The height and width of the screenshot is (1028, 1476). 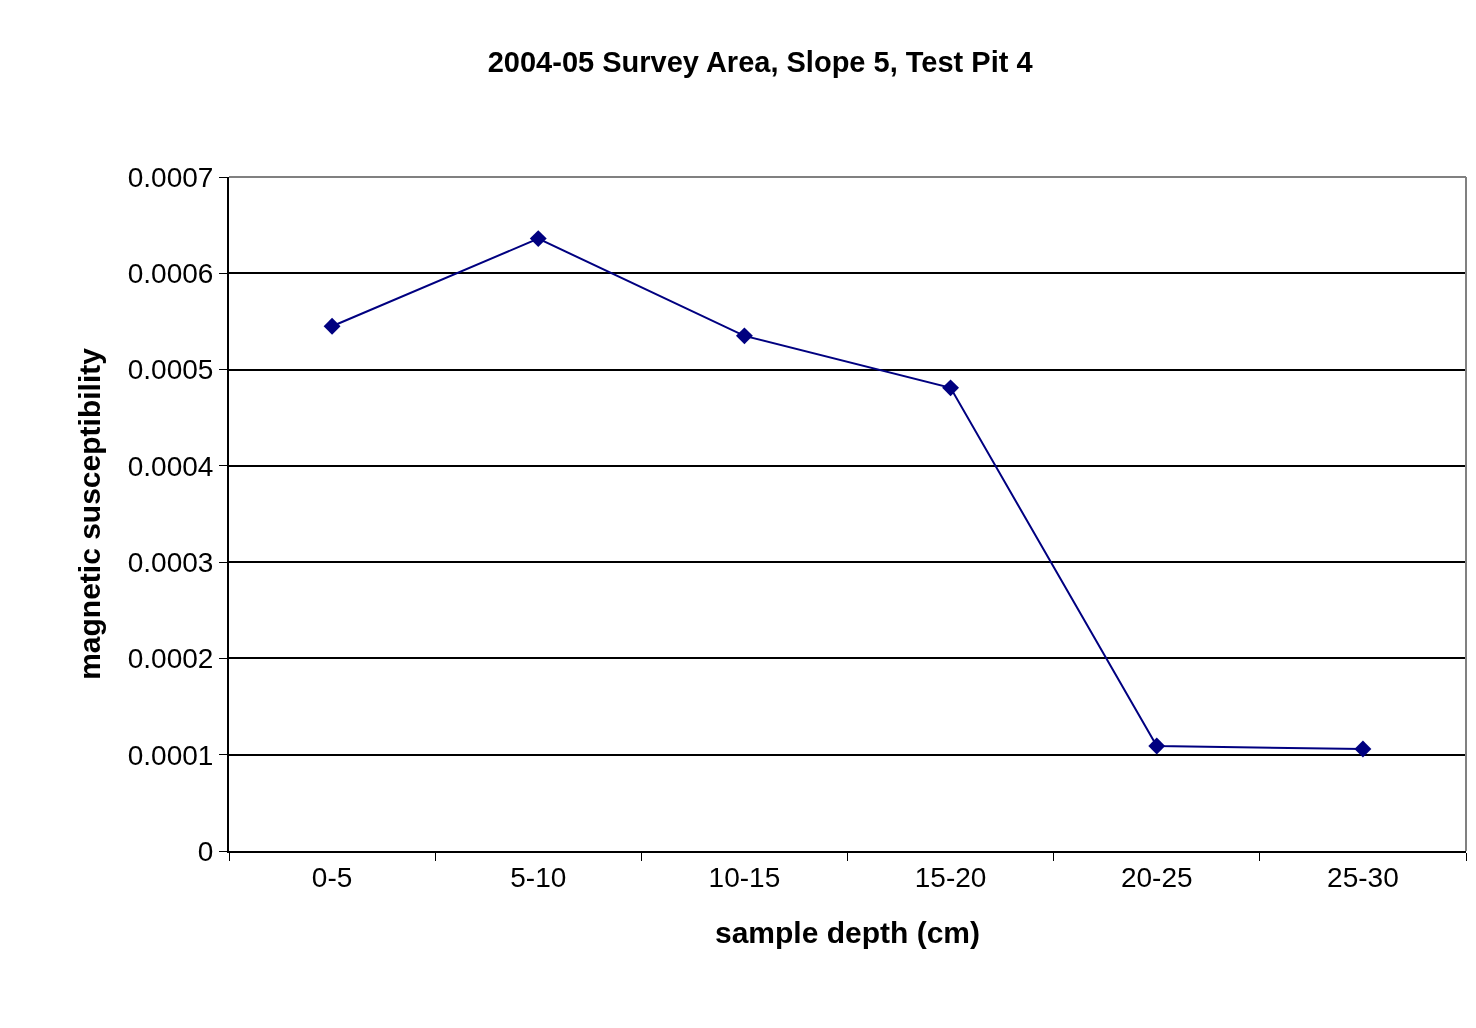 I want to click on y-tick-label: 0.0006, so click(x=170, y=274).